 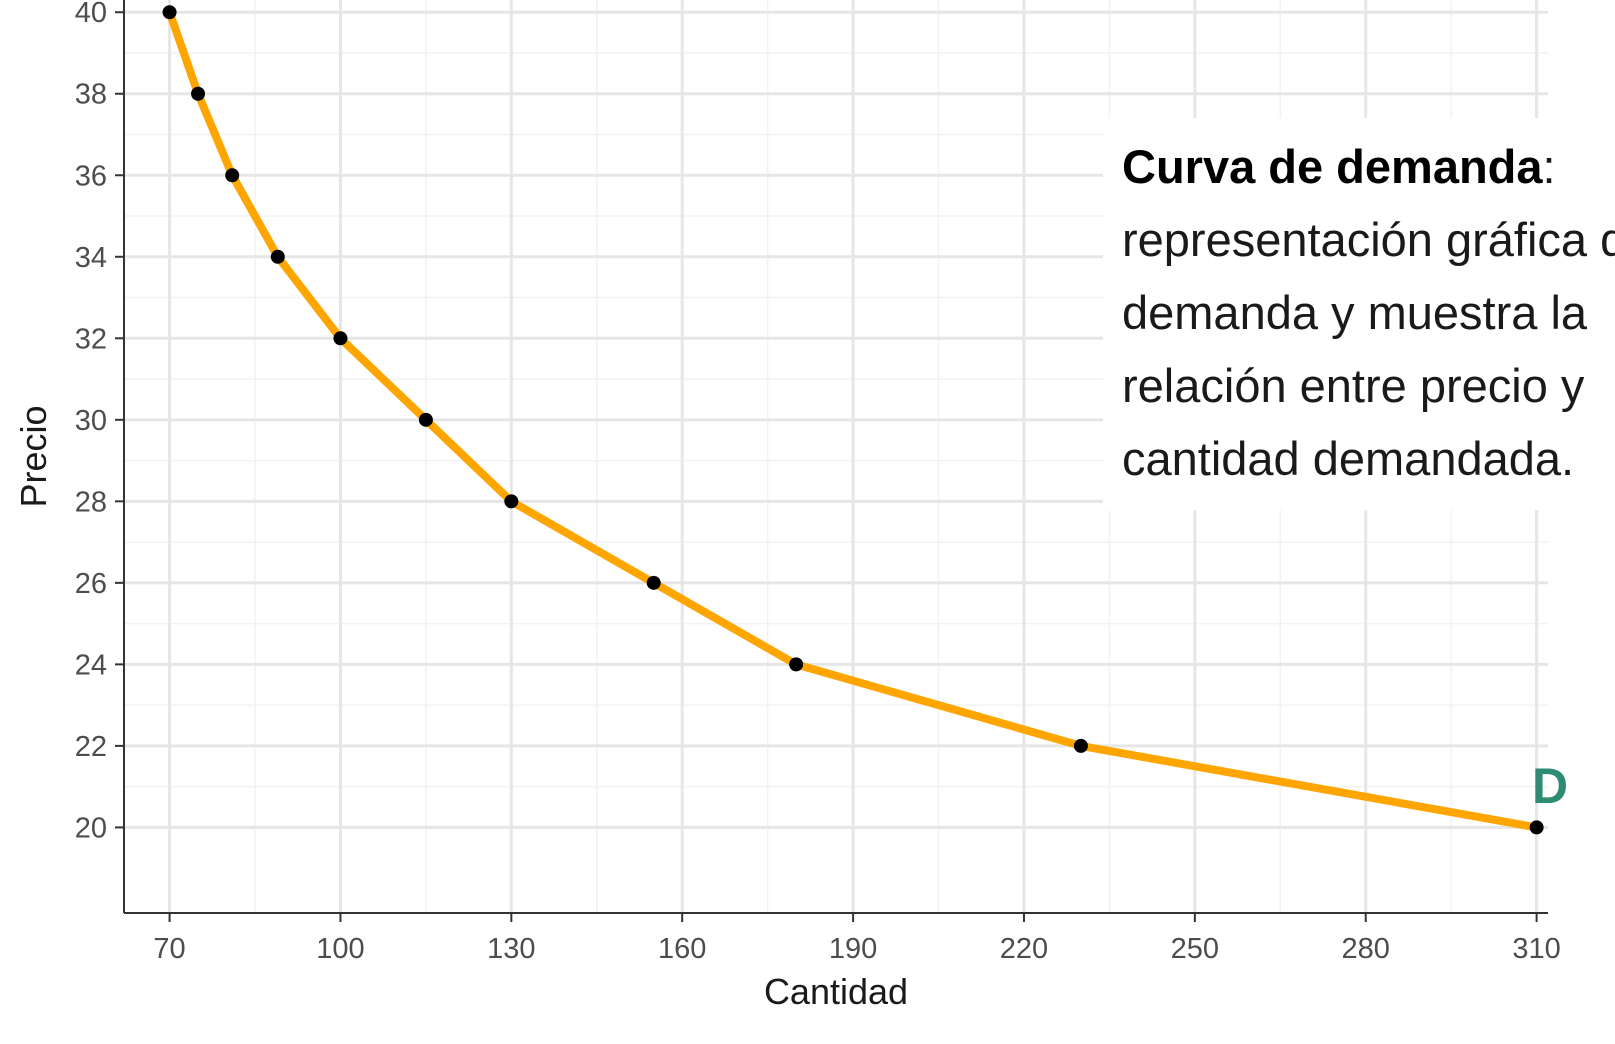 What do you see at coordinates (91, 339) in the screenshot?
I see `y-tick-label: 32` at bounding box center [91, 339].